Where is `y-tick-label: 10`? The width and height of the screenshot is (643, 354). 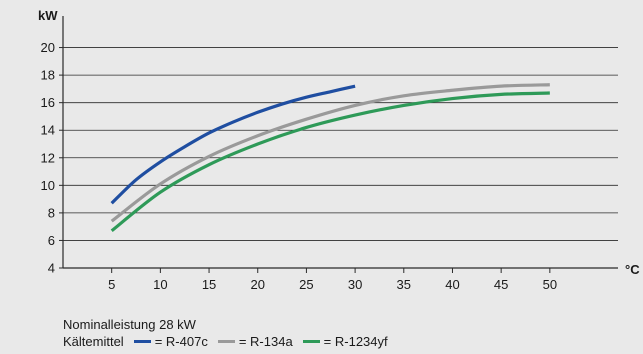
y-tick-label: 10 is located at coordinates (48, 185).